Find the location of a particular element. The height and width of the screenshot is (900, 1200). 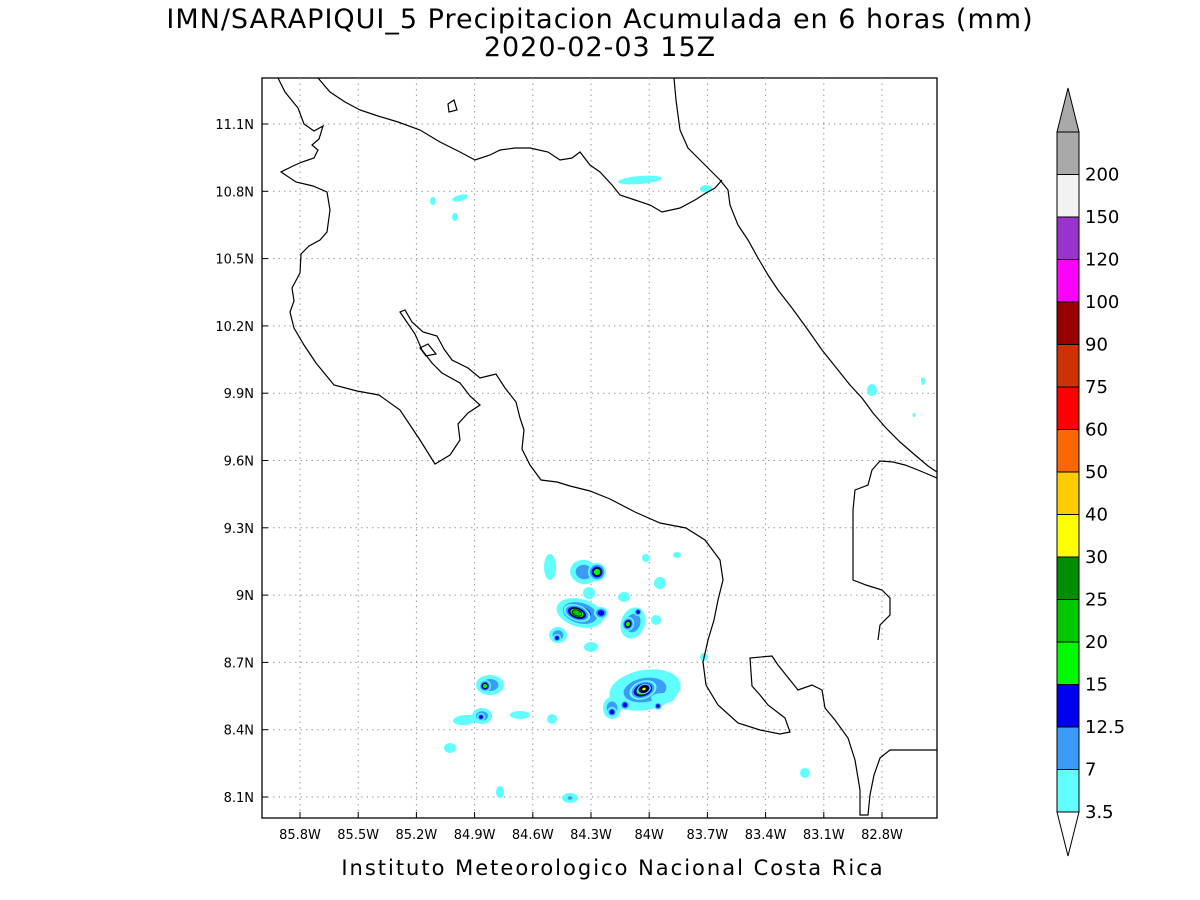

lat-tick-label: 9.9N is located at coordinates (239, 394).